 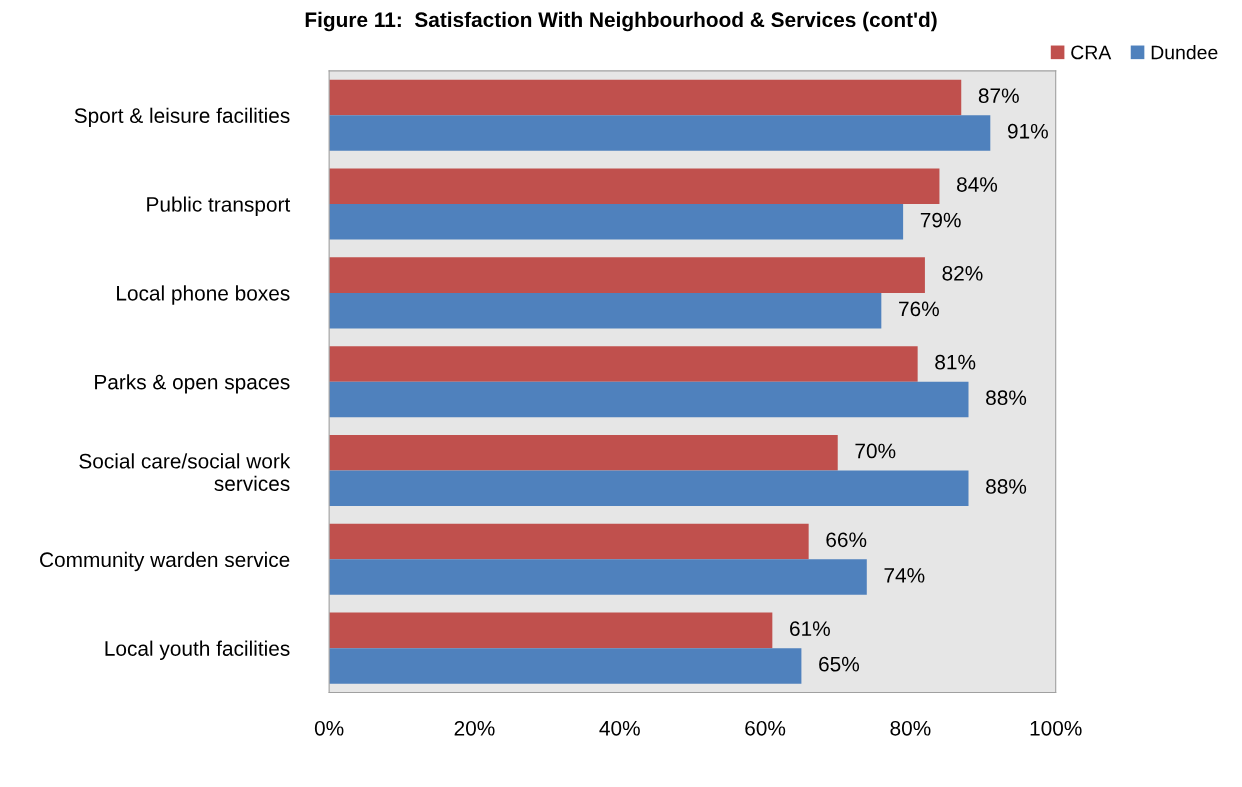 What do you see at coordinates (621, 21) in the screenshot?
I see `chart-title: Figure 11: Satisfaction With Neighbourhood & Services (cont'd)` at bounding box center [621, 21].